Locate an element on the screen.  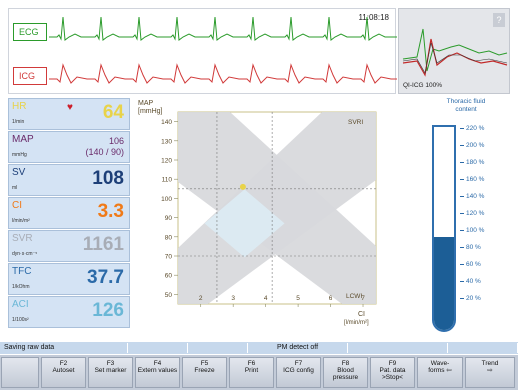
param-value: 64 is located at coordinates (113, 112).